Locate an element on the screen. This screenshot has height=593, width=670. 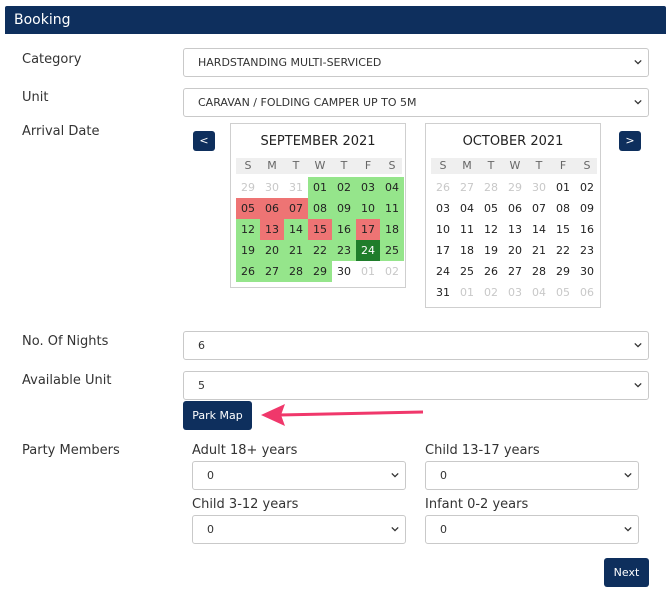
nights-select: 6 is located at coordinates (416, 345).